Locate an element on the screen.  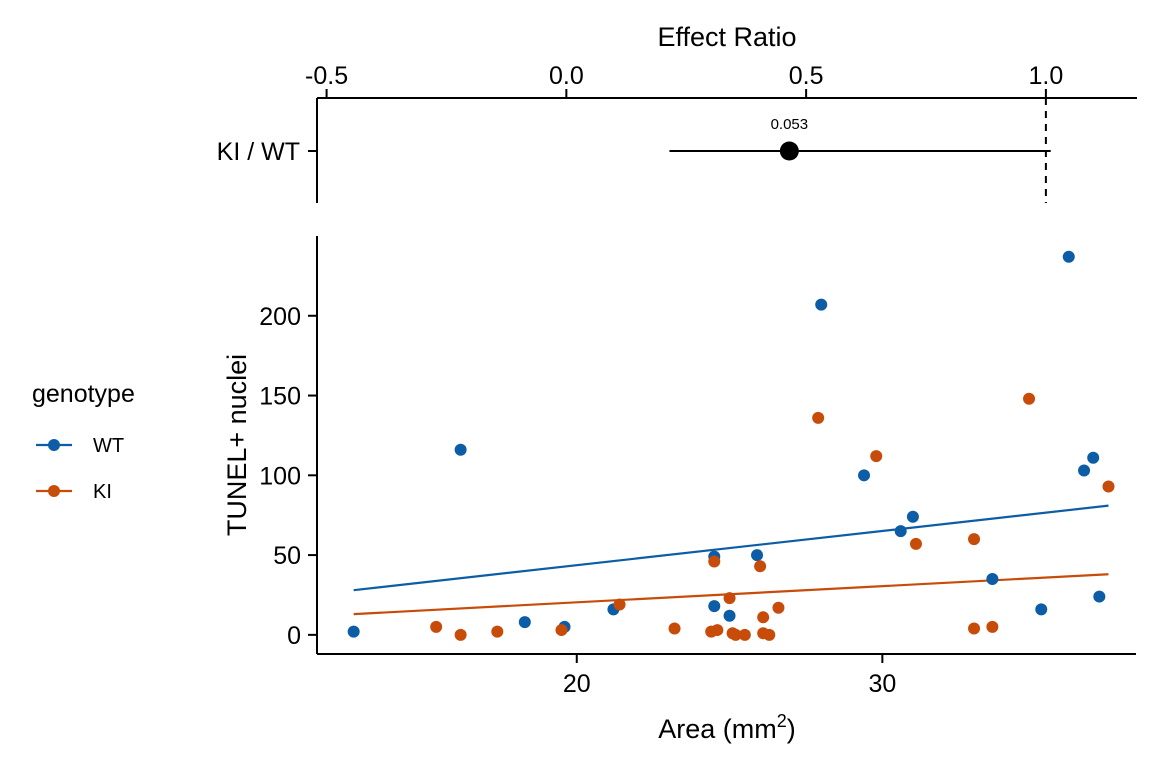
scatter-y-tick-label: 0 is located at coordinates (294, 636).